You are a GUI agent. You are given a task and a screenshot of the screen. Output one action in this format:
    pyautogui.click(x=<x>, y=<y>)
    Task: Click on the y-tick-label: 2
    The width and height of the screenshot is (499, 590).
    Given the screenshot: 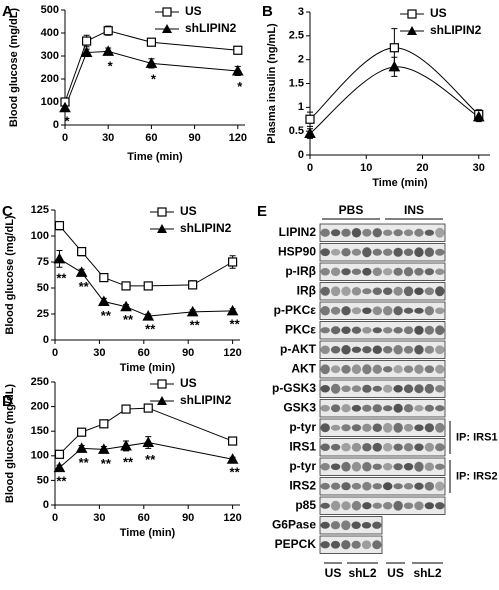 What is the action you would take?
    pyautogui.click(x=301, y=60)
    